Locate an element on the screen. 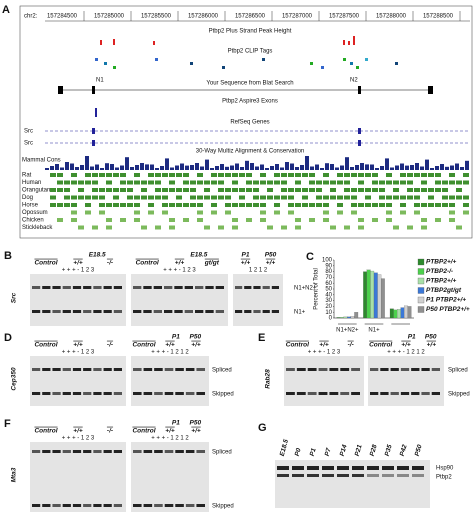 Image resolution: width=474 pixels, height=519 pixels. group-header: P1 is located at coordinates (412, 337).